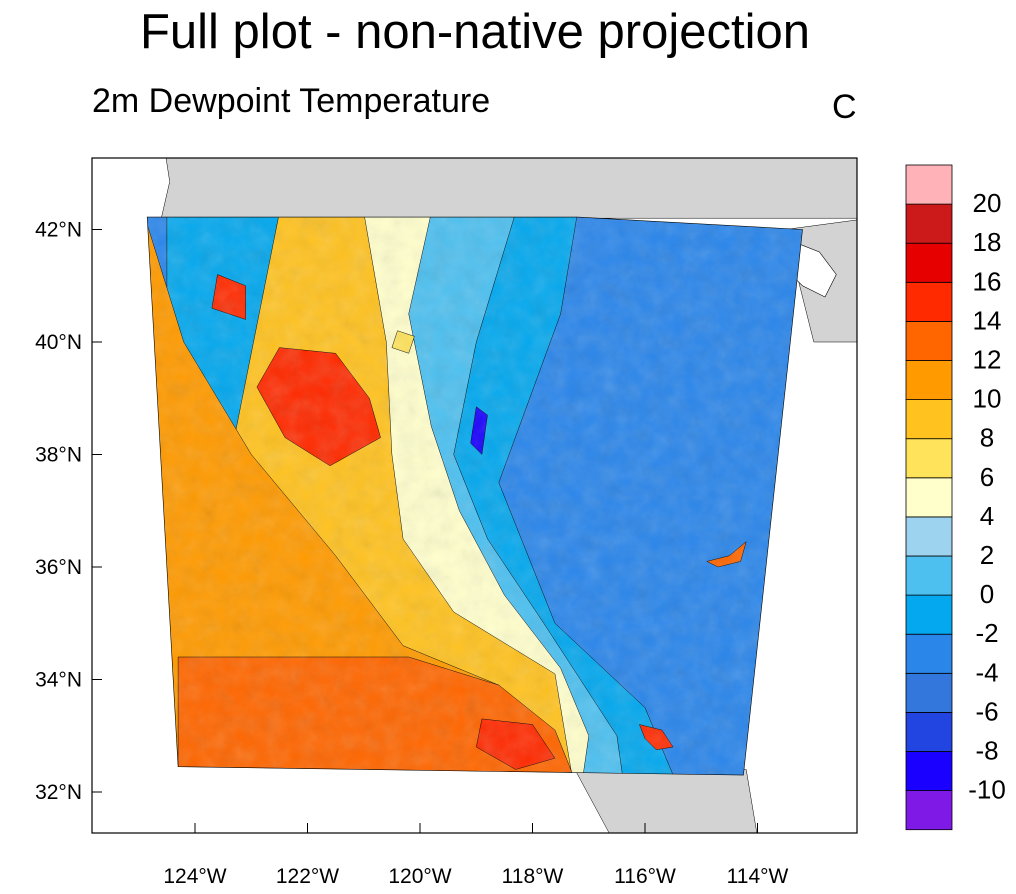  I want to click on colorbar-label: 10, so click(987, 399).